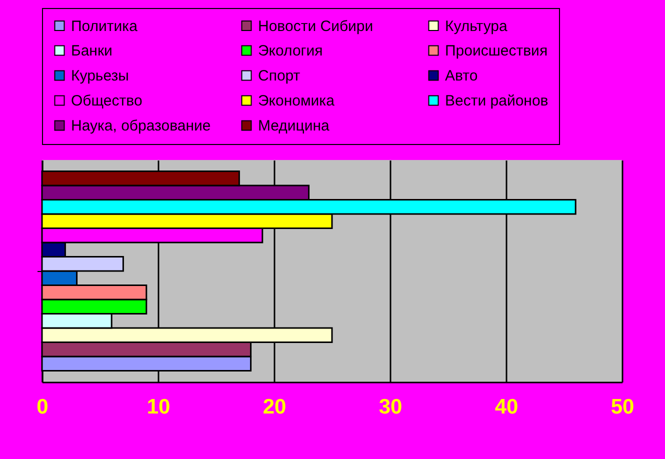 This screenshot has width=665, height=459. Describe the element at coordinates (622, 407) in the screenshot. I see `x-tick-label: 50` at that location.